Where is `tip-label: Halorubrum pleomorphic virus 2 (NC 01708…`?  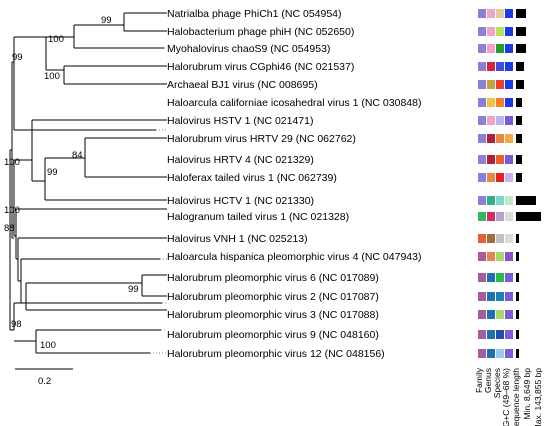
tip-label: Halorubrum pleomorphic virus 2 (NC 01708… is located at coordinates (273, 297).